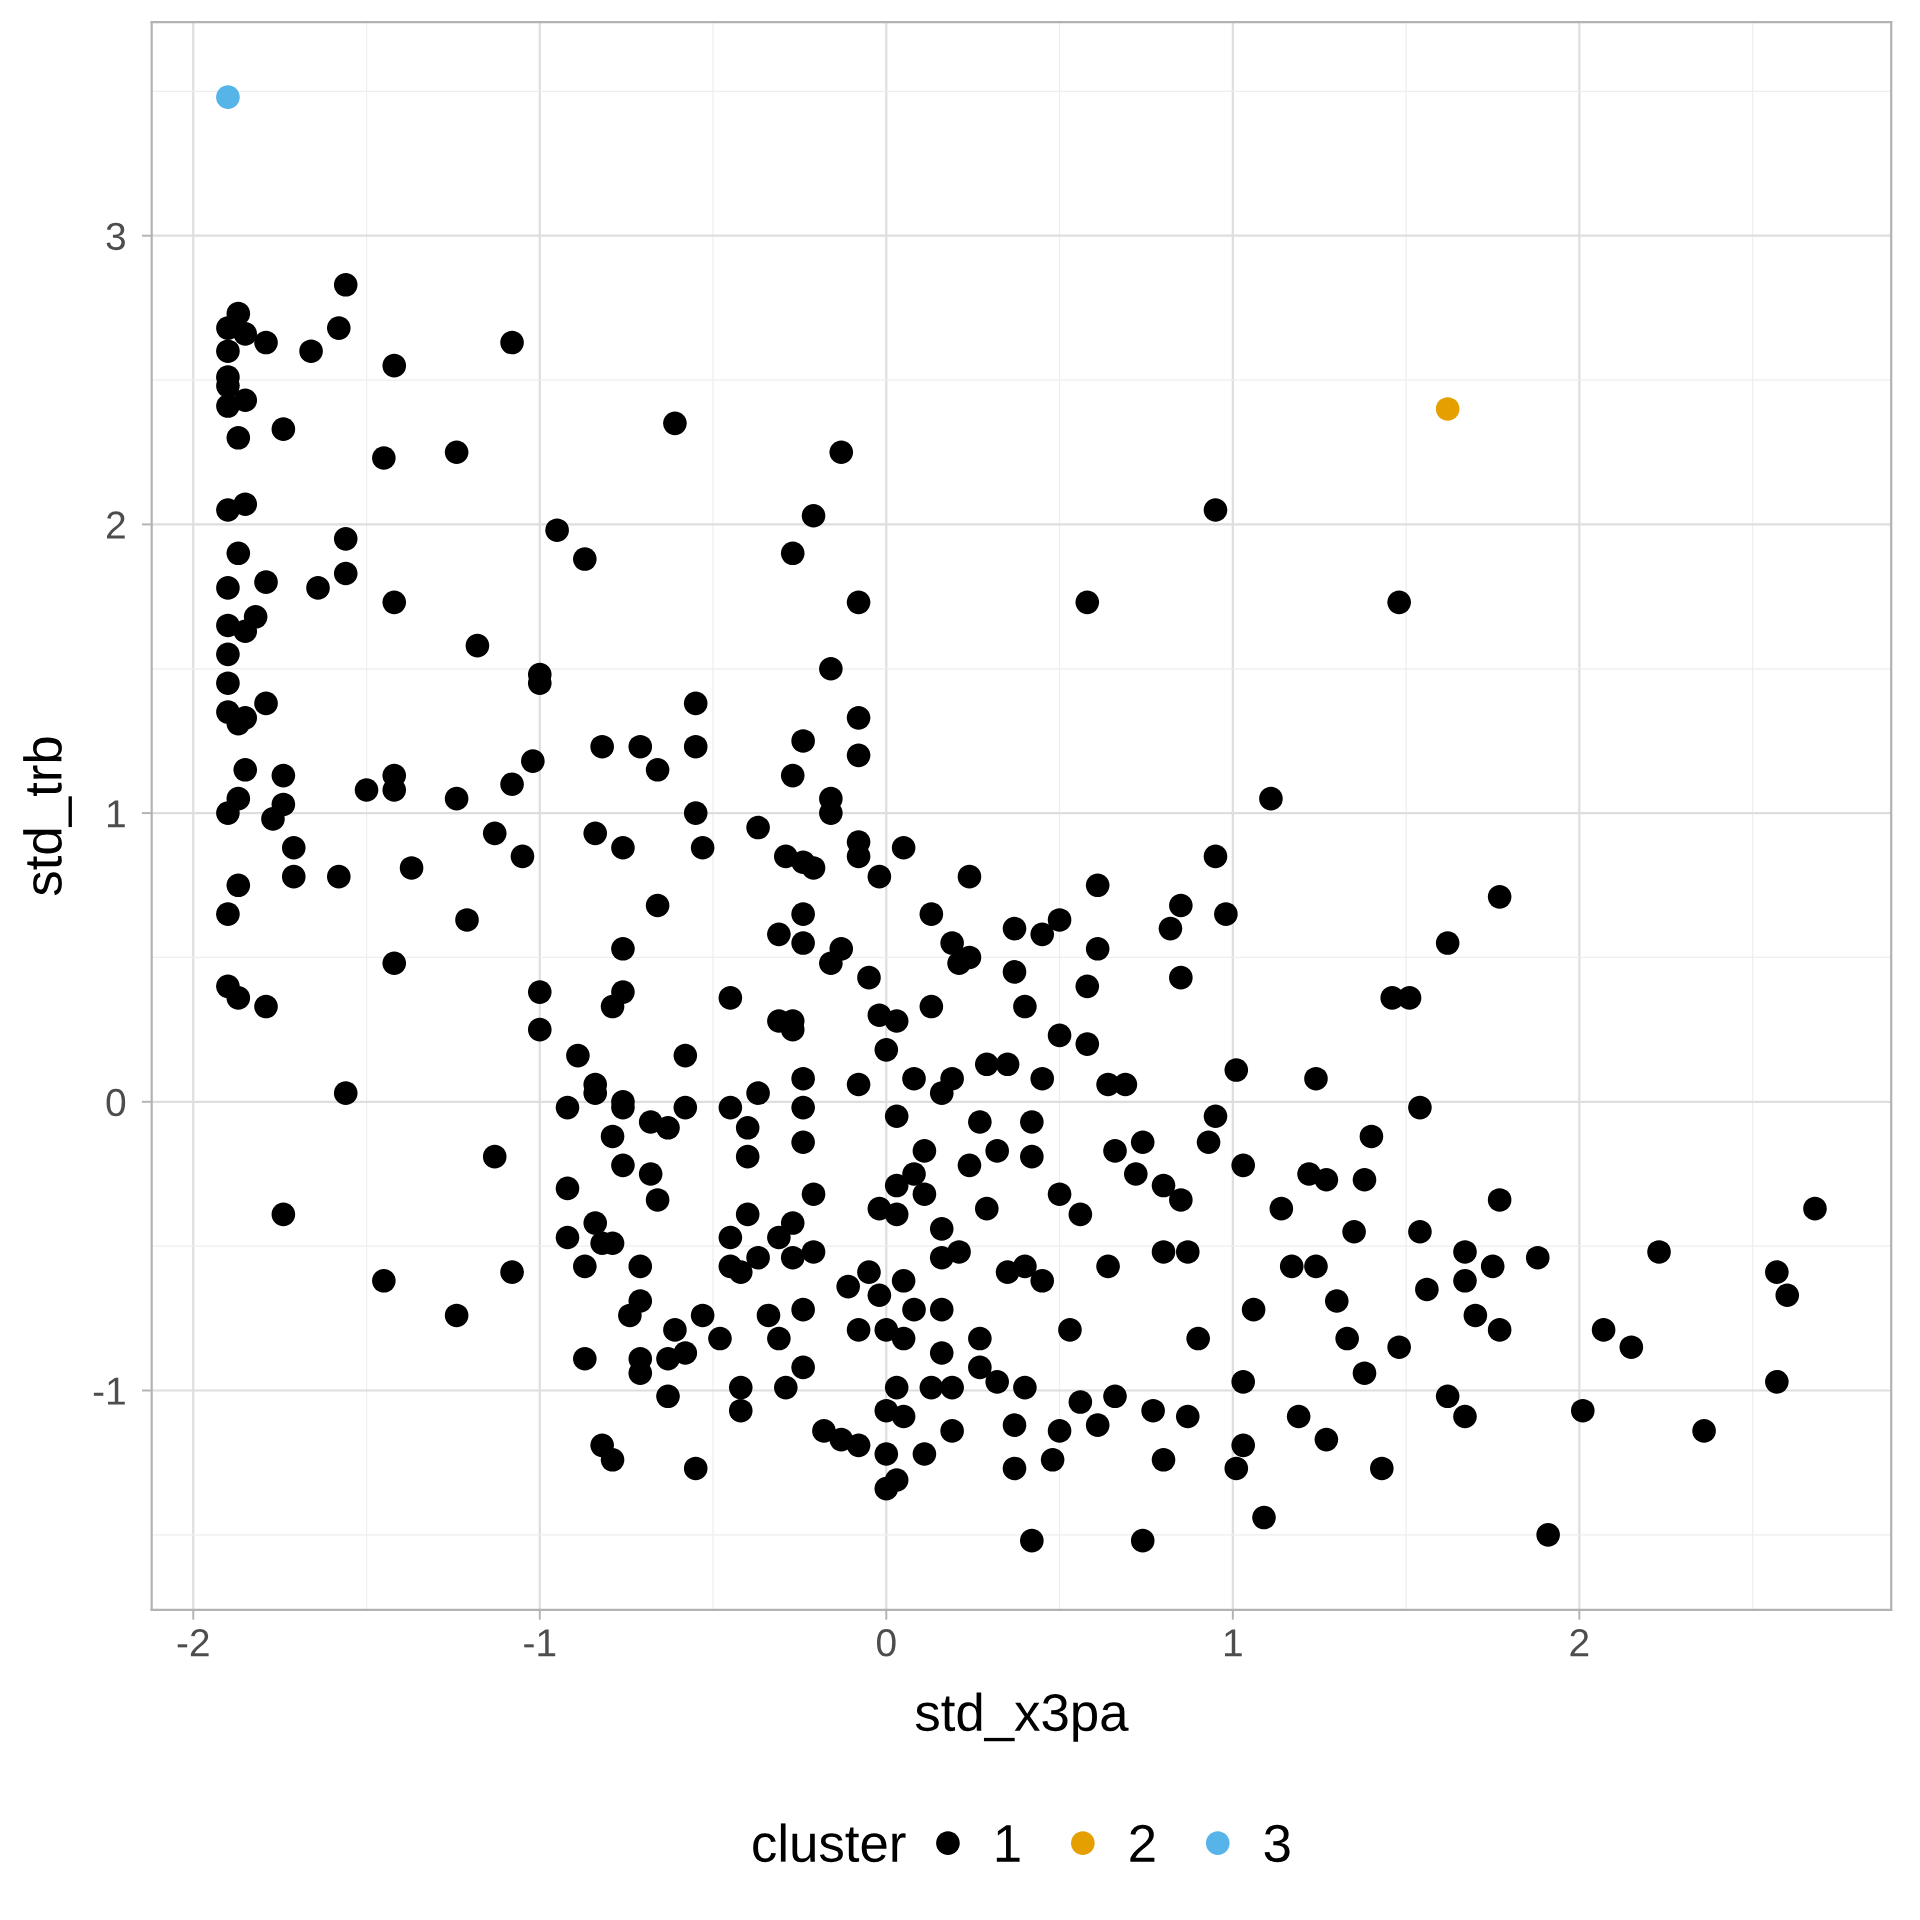 The image size is (1920, 1920). Describe the element at coordinates (47, 816) in the screenshot. I see `y-axis-title: std_trb` at that location.